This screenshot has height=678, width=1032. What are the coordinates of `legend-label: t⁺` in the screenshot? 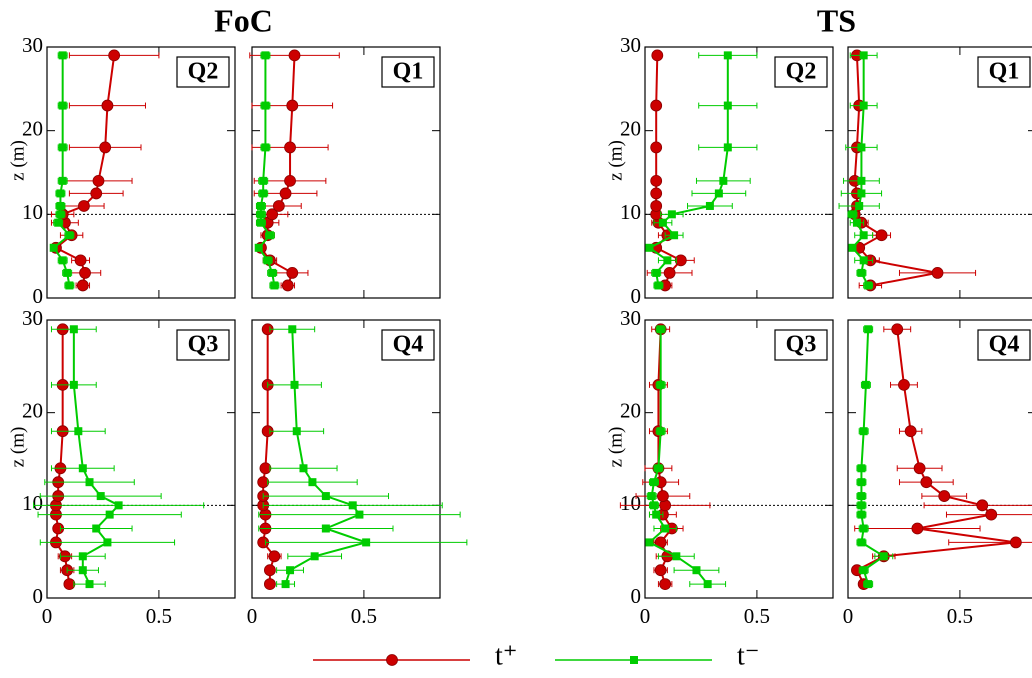 It's located at (506, 655).